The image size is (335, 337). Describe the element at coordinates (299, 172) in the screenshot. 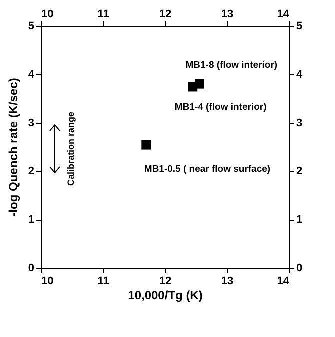

I see `y2-tick-label: 2` at that location.